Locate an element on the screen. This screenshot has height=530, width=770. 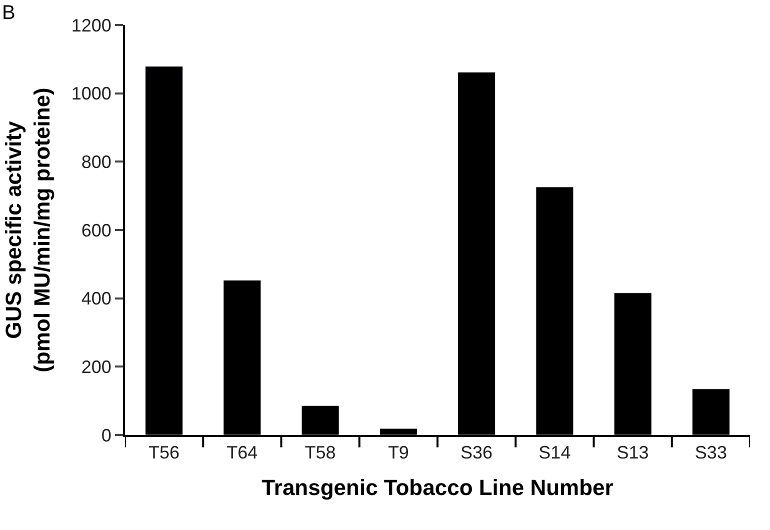
x-tick-label: T58 is located at coordinates (320, 452).